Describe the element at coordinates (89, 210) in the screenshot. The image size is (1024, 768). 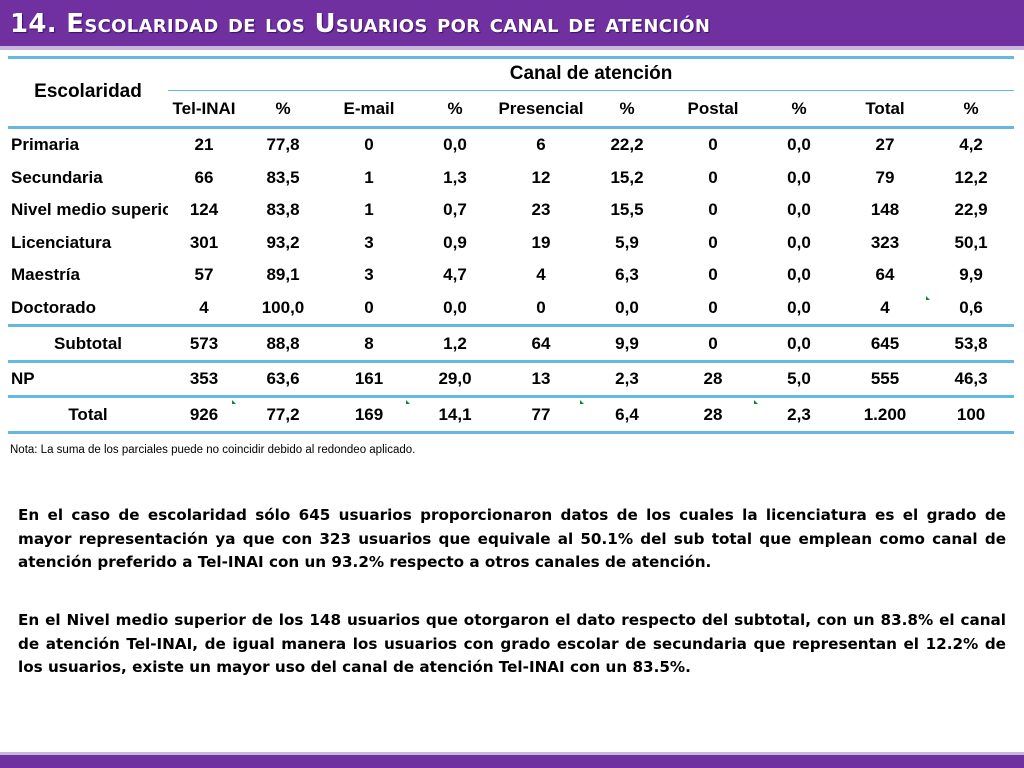
I see `row-label: Nivel medio superior` at that location.